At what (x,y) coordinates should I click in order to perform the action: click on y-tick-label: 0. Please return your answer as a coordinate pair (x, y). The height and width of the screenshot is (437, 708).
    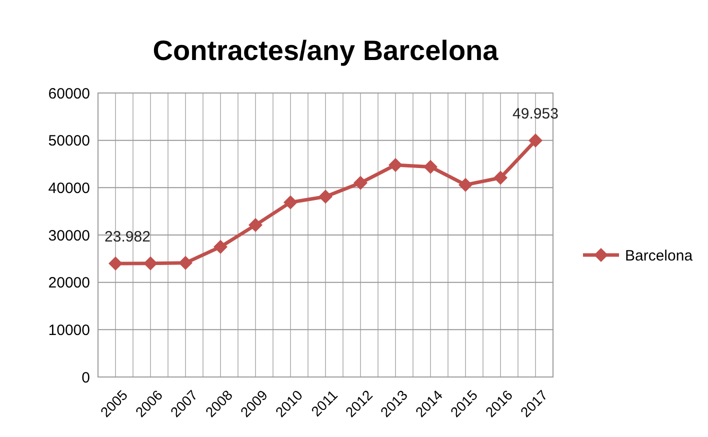
    Looking at the image, I should click on (86, 377).